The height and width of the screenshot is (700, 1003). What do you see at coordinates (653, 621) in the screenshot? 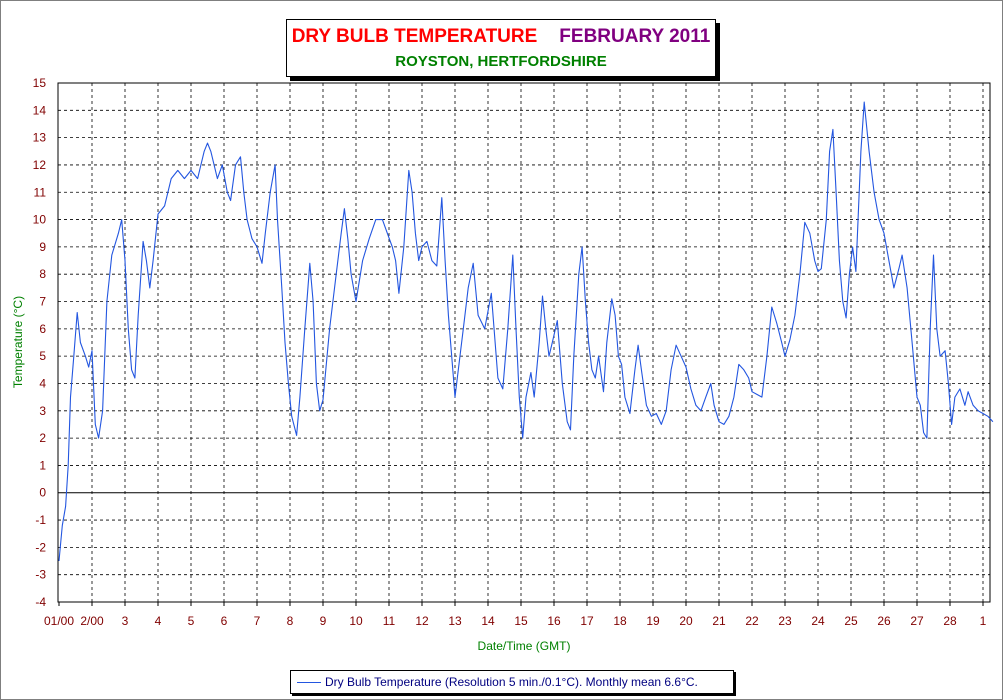
I see `x-tick-label: 19` at bounding box center [653, 621].